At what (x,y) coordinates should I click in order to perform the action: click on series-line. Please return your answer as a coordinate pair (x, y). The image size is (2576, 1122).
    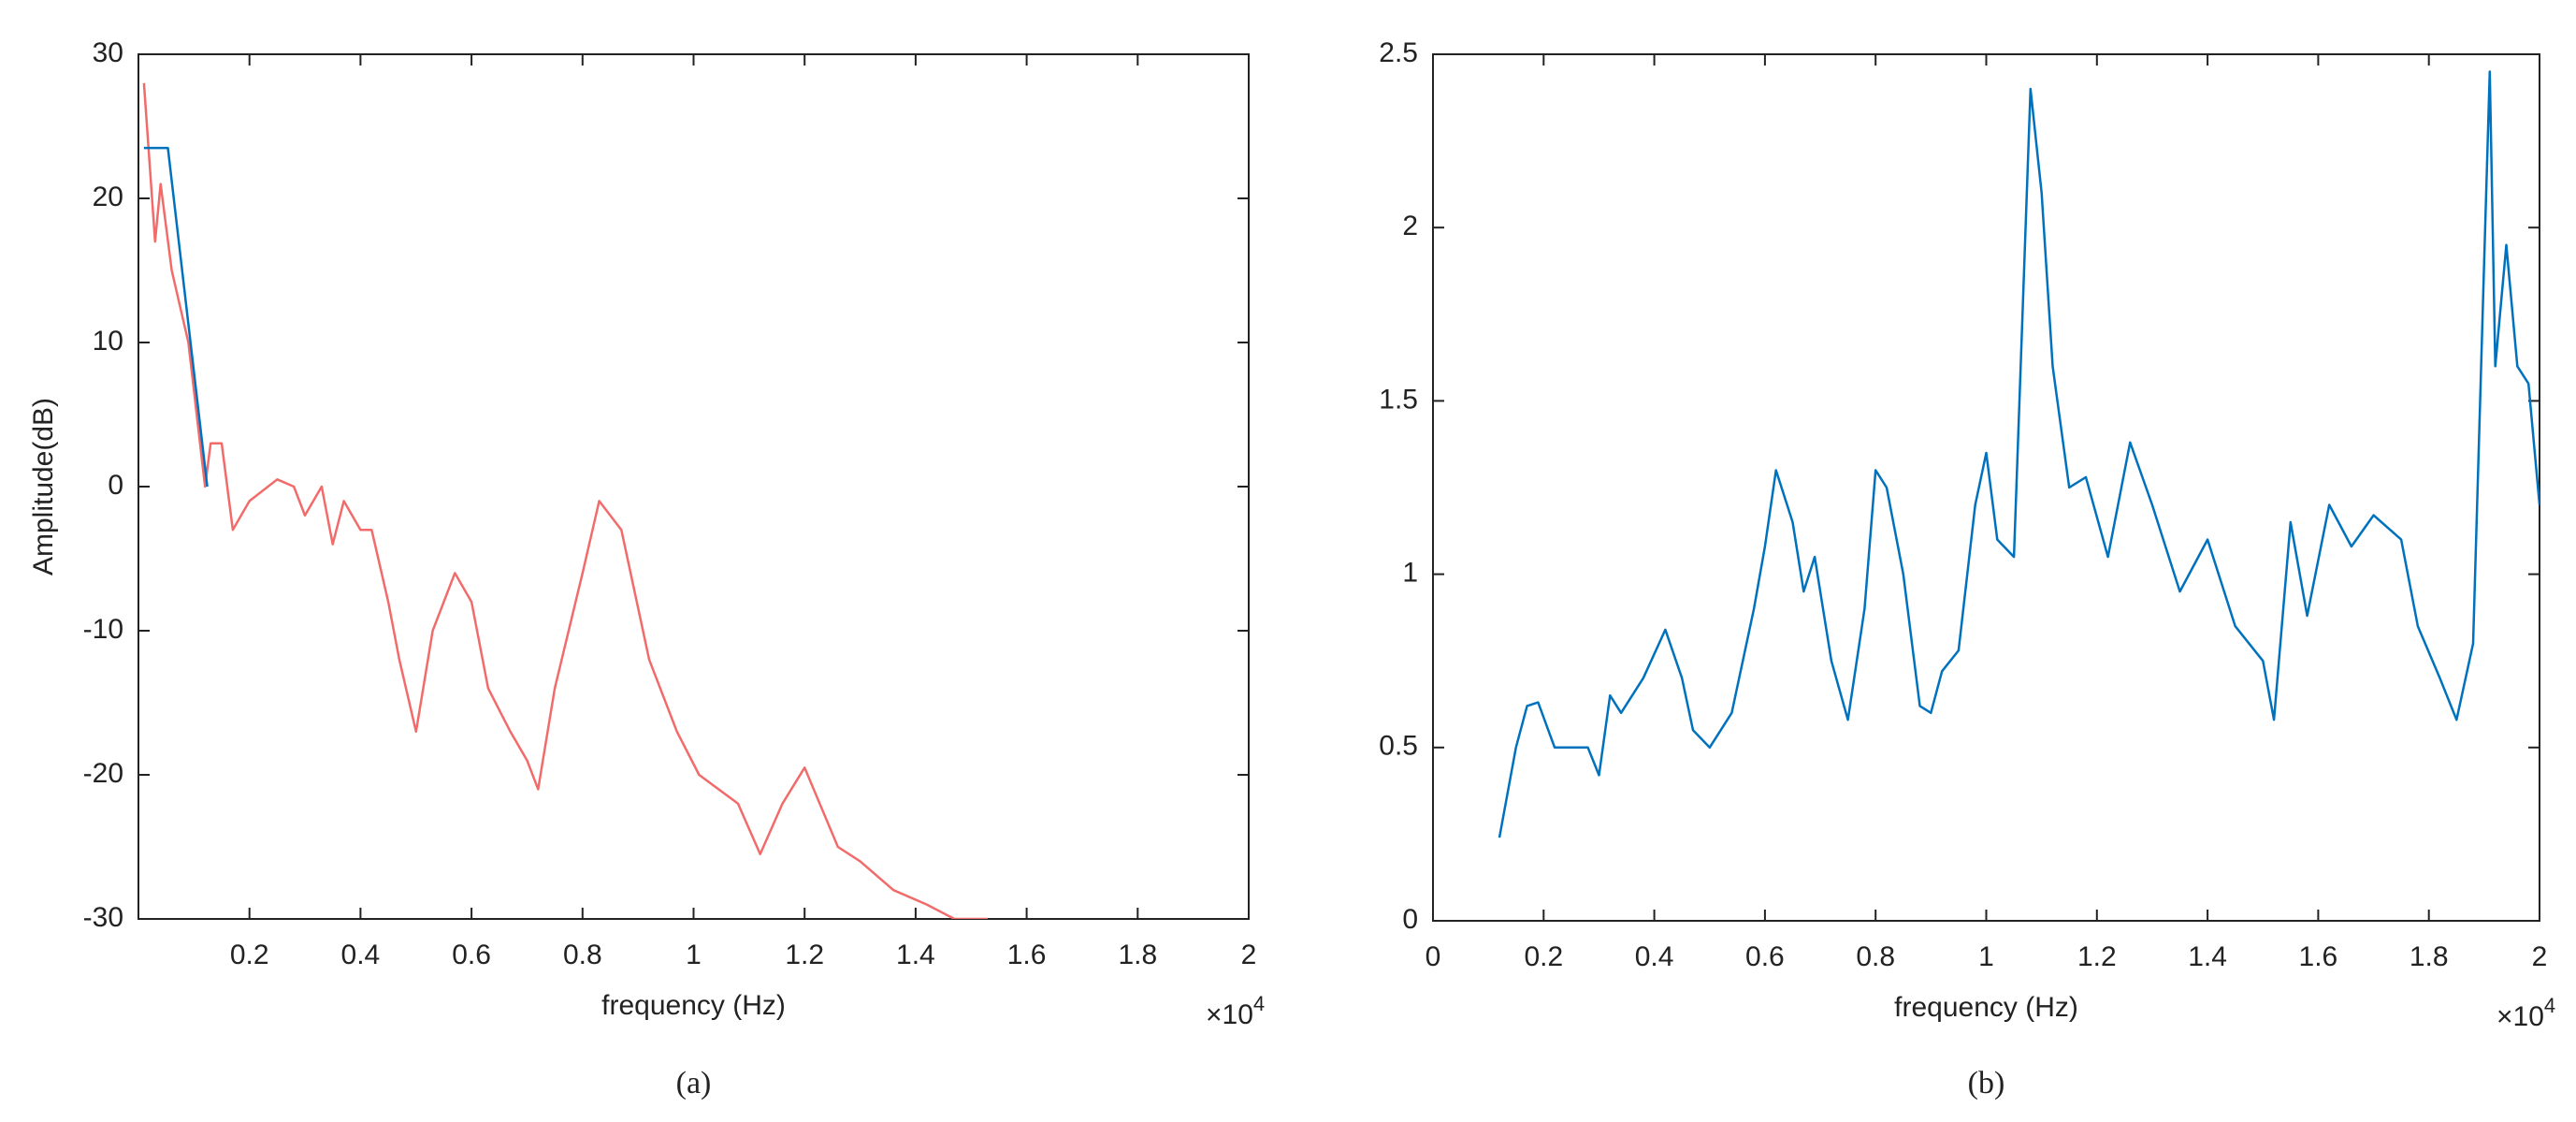
    Looking at the image, I should click on (176, 317).